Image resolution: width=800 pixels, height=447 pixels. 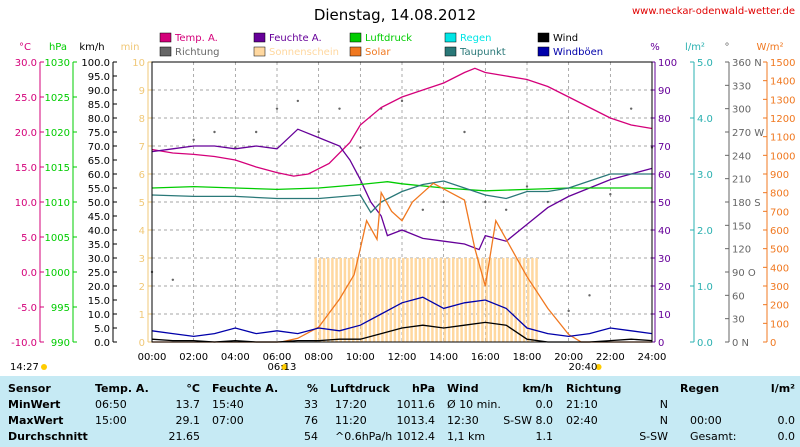 What do you see at coordinates (152, 357) in the screenshot?
I see `x-tick-label: 00:00` at bounding box center [152, 357].